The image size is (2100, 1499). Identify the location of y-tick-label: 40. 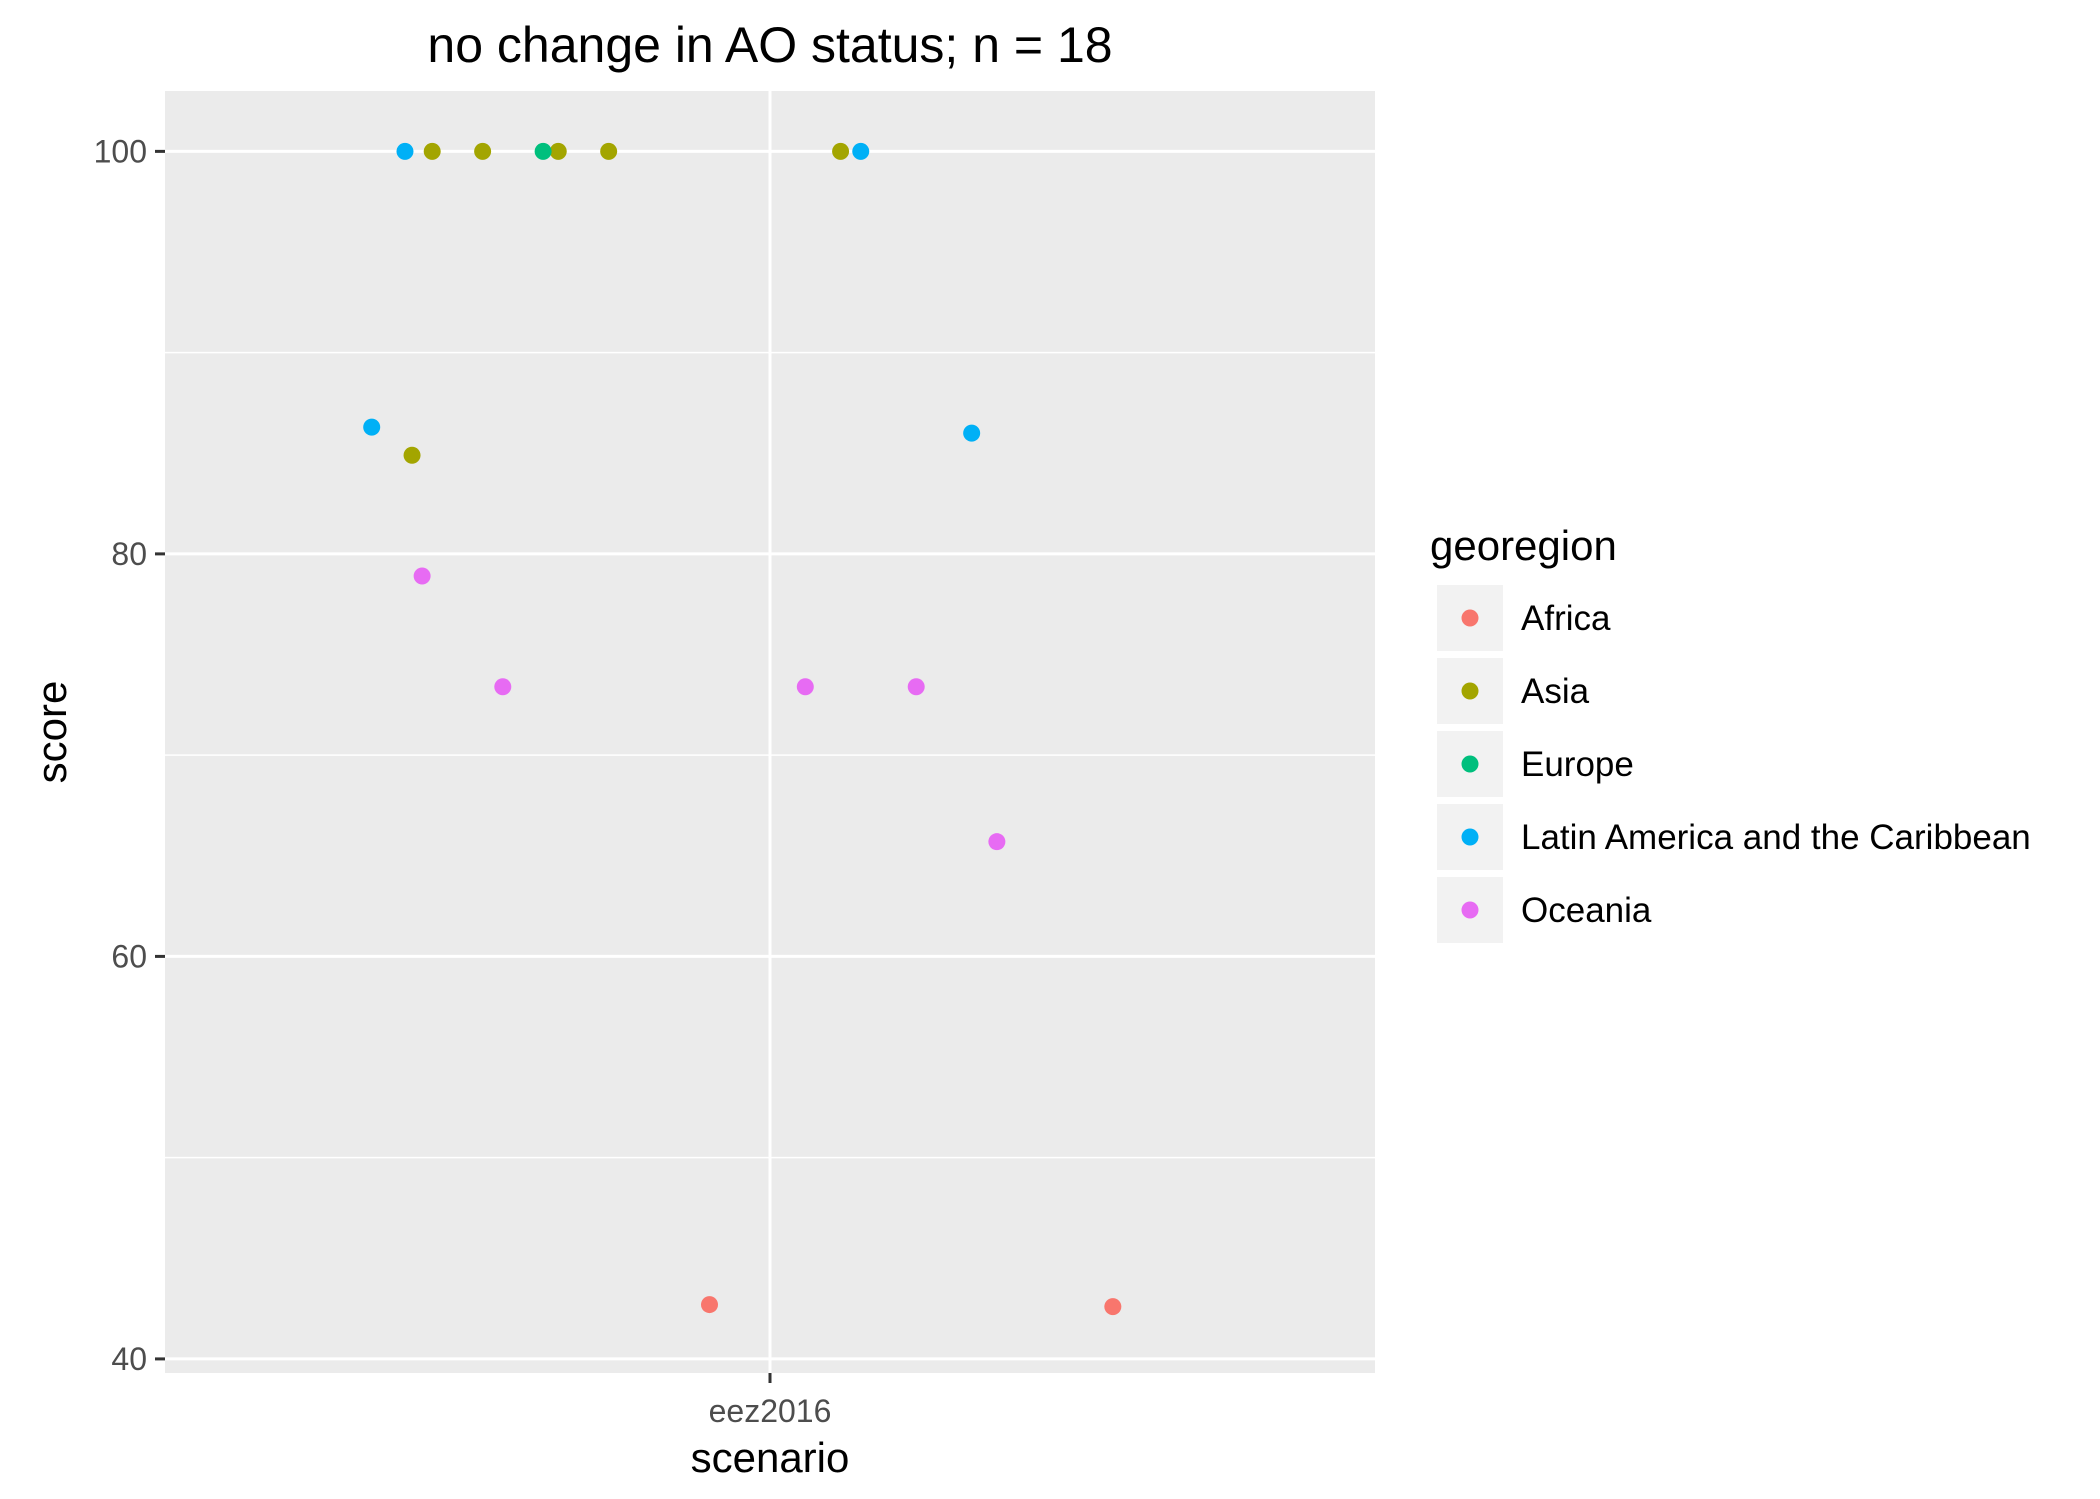
(129, 1359).